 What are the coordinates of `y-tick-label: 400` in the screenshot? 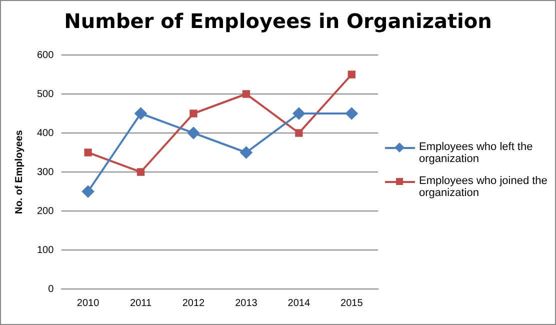 It's located at (45, 133).